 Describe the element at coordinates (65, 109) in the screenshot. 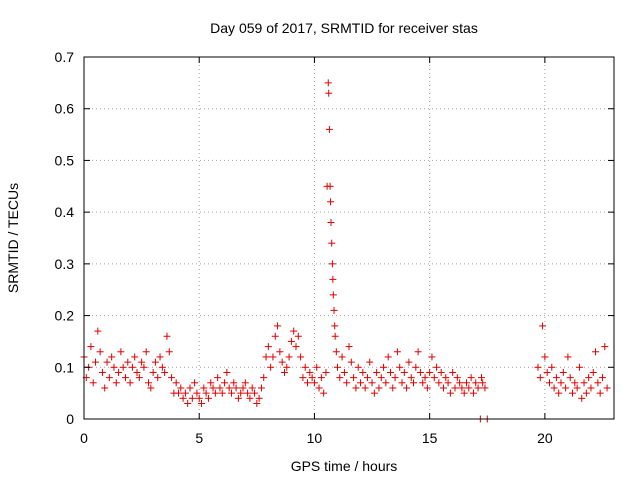

I see `y-tick-label: 0.6` at that location.